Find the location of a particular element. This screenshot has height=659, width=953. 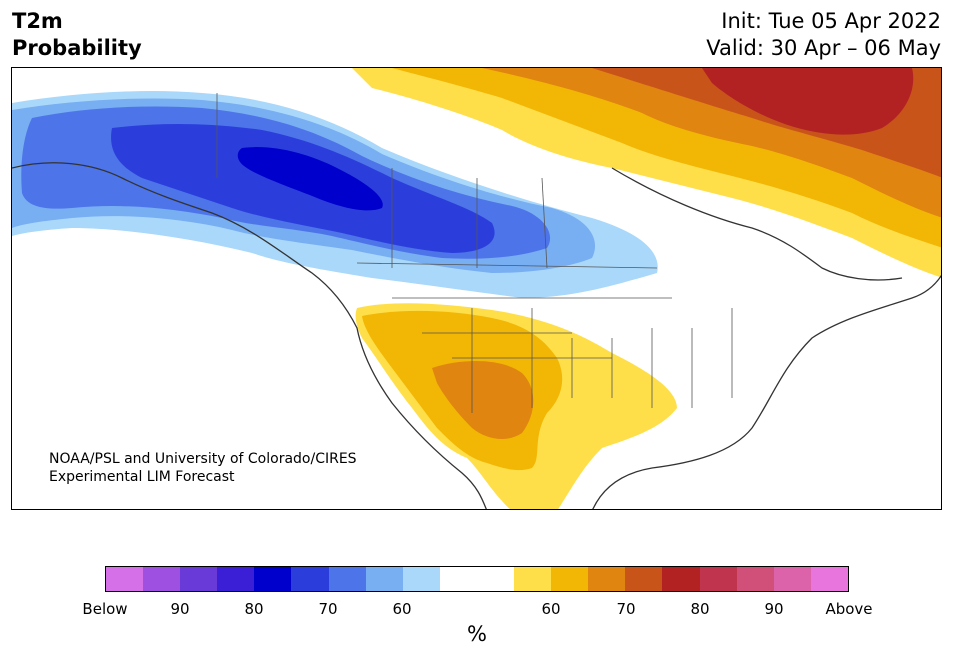

colorbar-tick-label: Below is located at coordinates (105, 609).